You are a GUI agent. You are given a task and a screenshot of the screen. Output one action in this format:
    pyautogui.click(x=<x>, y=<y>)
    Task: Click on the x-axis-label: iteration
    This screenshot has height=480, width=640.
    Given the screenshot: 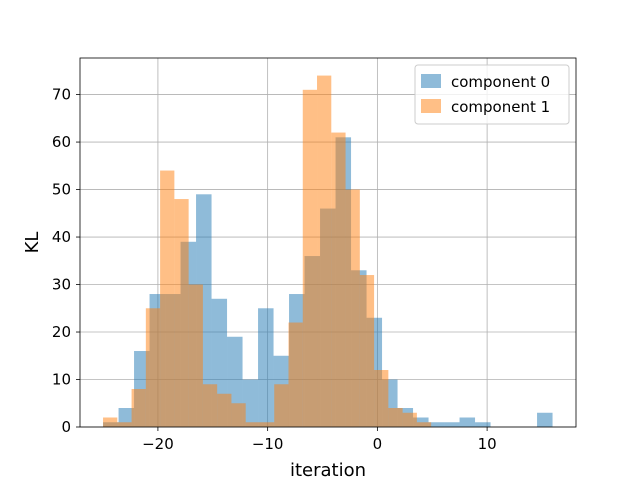 What is the action you would take?
    pyautogui.click(x=328, y=470)
    